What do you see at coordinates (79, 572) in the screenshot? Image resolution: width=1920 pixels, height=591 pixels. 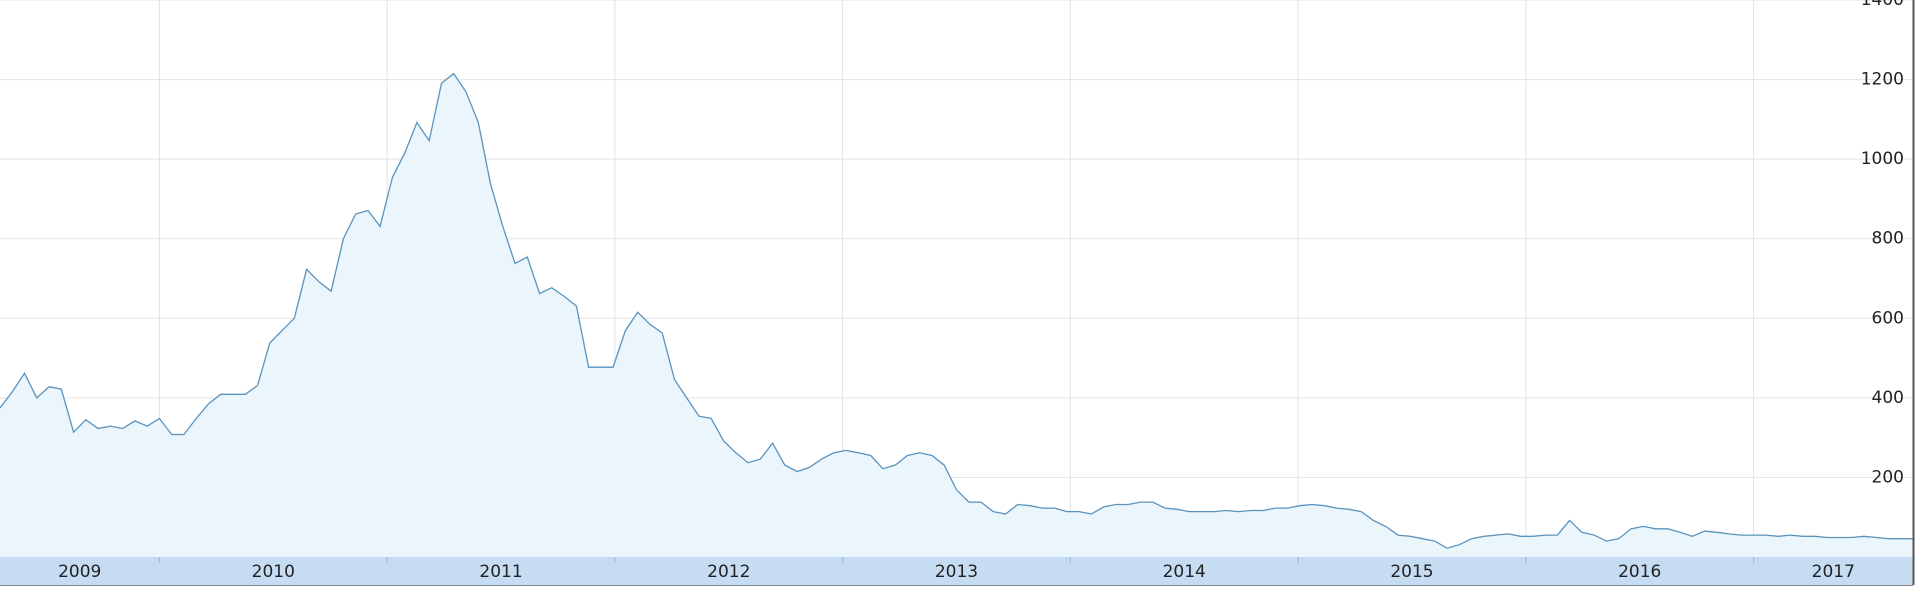 I see `x-tick-label: 2009` at bounding box center [79, 572].